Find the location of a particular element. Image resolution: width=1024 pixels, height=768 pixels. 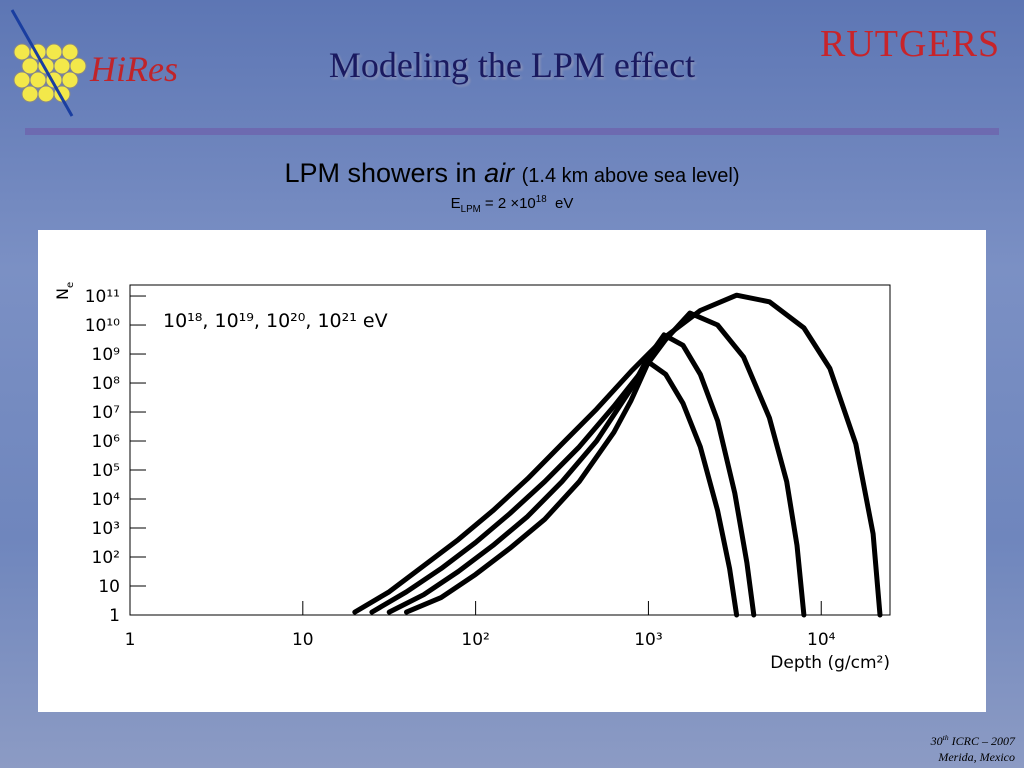

y-axis-label-sub: e is located at coordinates (70, 285).